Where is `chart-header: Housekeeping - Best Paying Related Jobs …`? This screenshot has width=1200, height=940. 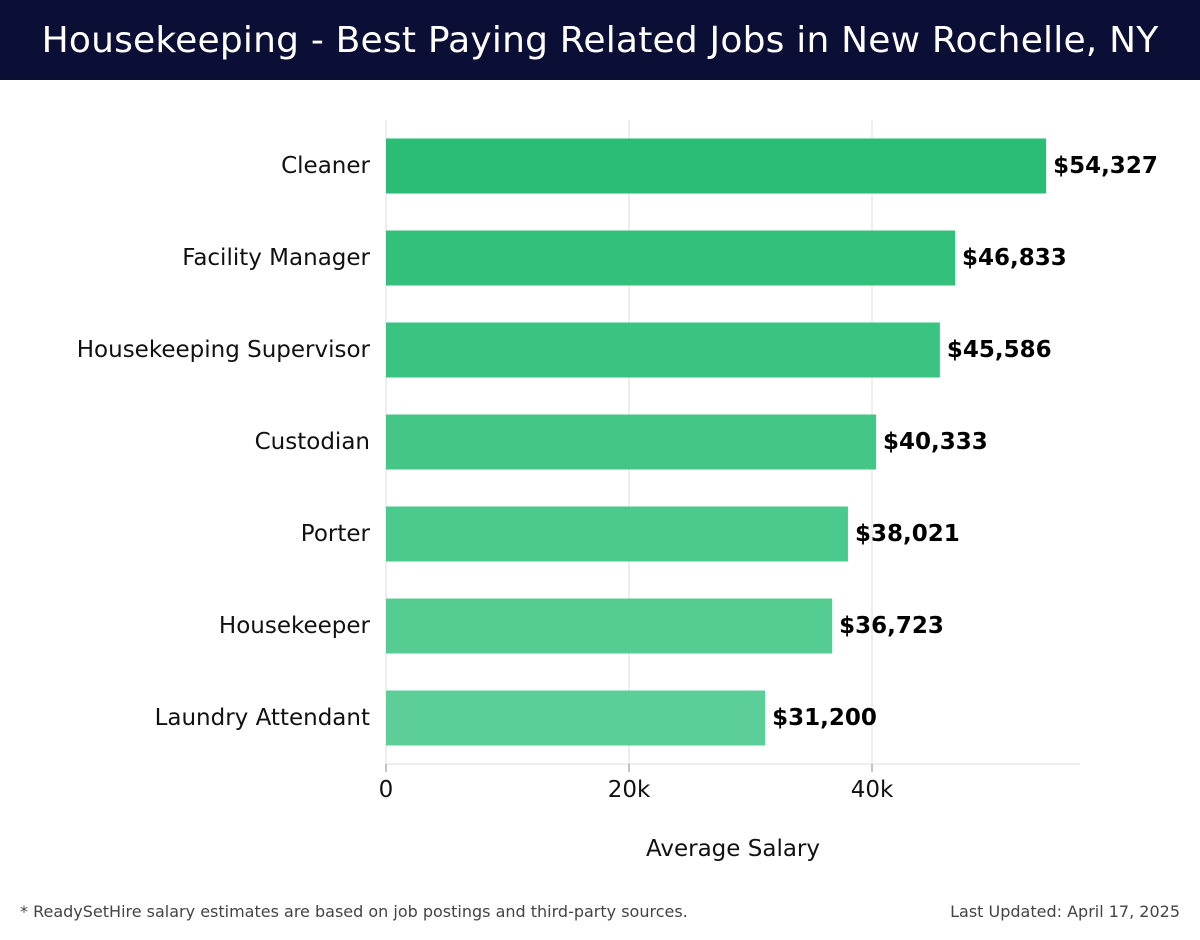 chart-header: Housekeeping - Best Paying Related Jobs … is located at coordinates (600, 40).